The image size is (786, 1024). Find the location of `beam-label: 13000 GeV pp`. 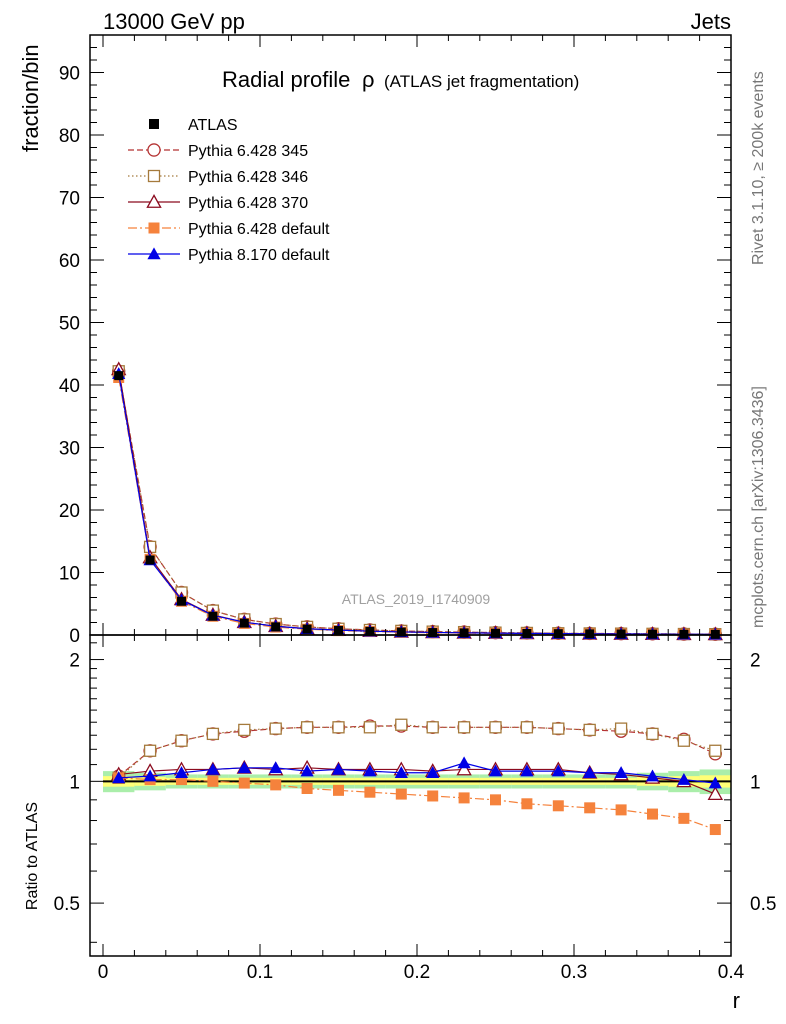

beam-label: 13000 GeV pp is located at coordinates (174, 21).